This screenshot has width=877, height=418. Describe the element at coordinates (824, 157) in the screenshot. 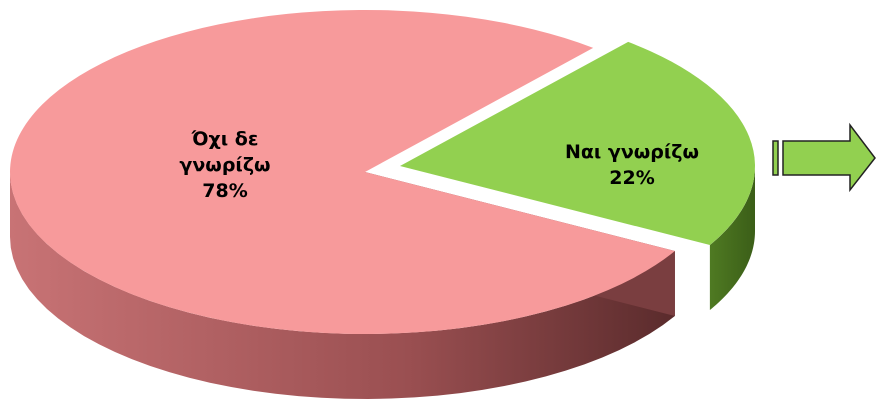

I see `arrow-icon` at that location.